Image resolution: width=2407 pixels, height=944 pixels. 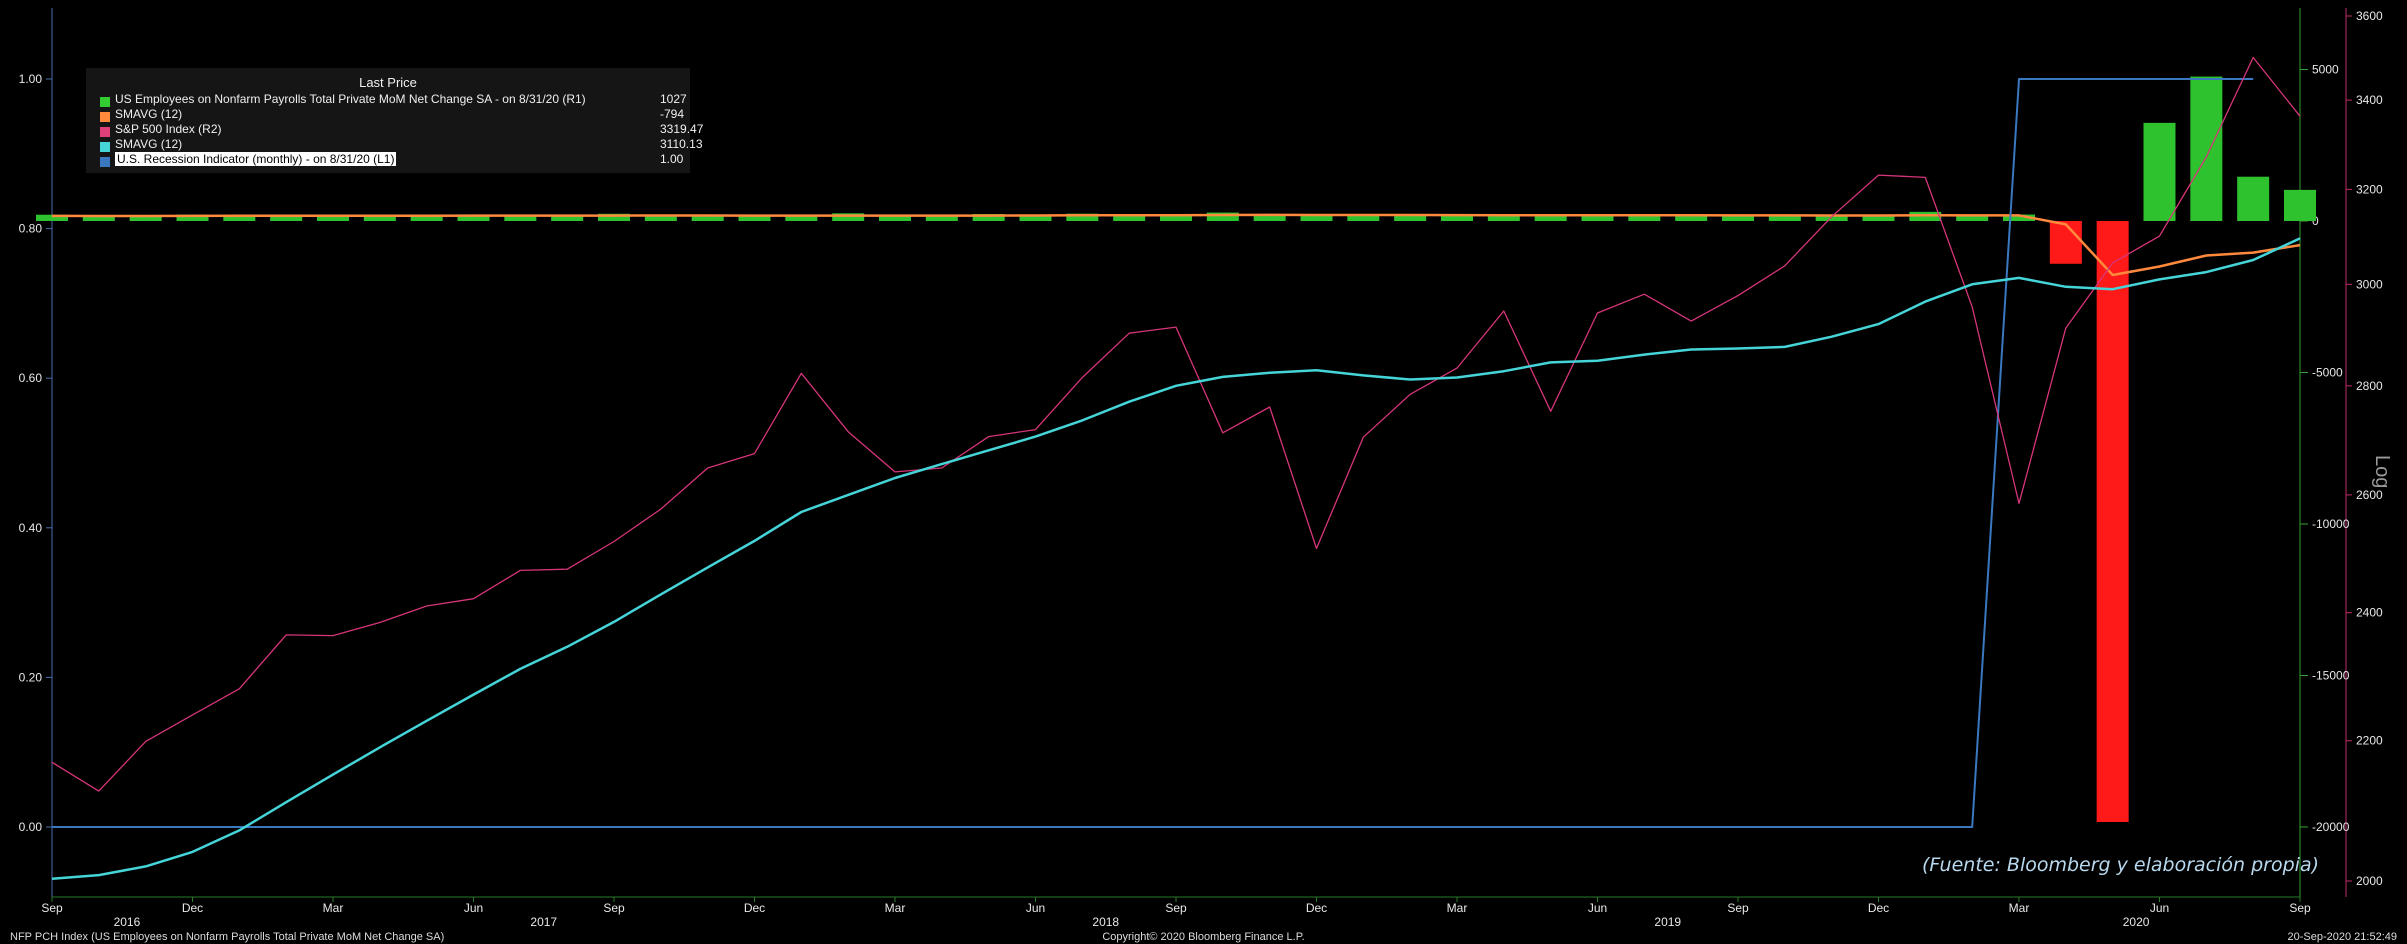 I want to click on legend-value: 1027, so click(x=673, y=99).